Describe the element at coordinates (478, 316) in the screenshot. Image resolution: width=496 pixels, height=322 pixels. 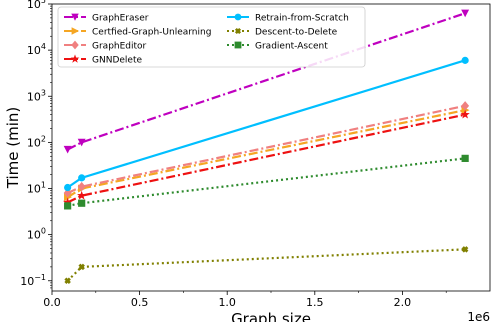
I see `x-scale-label: 1e6` at that location.